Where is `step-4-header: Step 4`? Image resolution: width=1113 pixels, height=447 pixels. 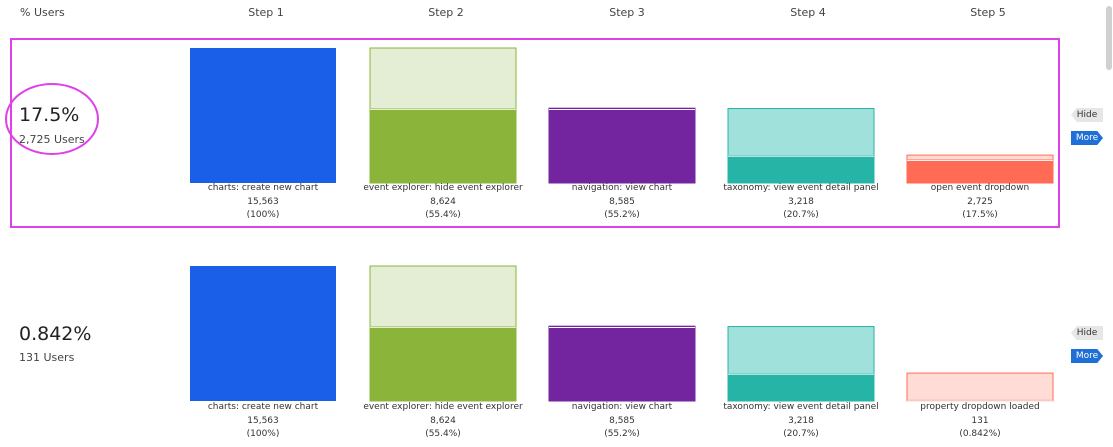
step-4-header: Step 4 is located at coordinates (808, 12).